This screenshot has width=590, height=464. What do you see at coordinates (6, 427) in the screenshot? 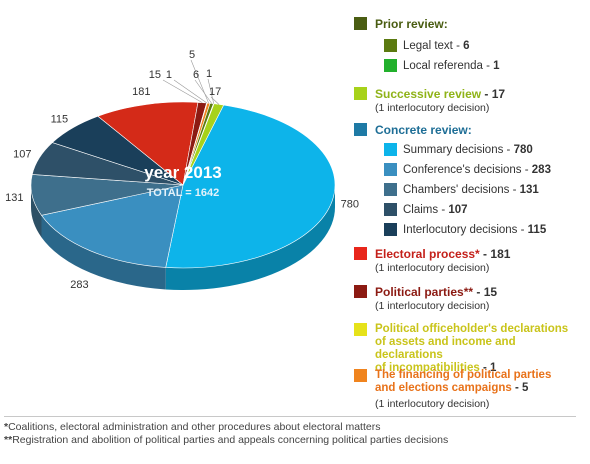
I see `footnote-mark: *` at bounding box center [6, 427].